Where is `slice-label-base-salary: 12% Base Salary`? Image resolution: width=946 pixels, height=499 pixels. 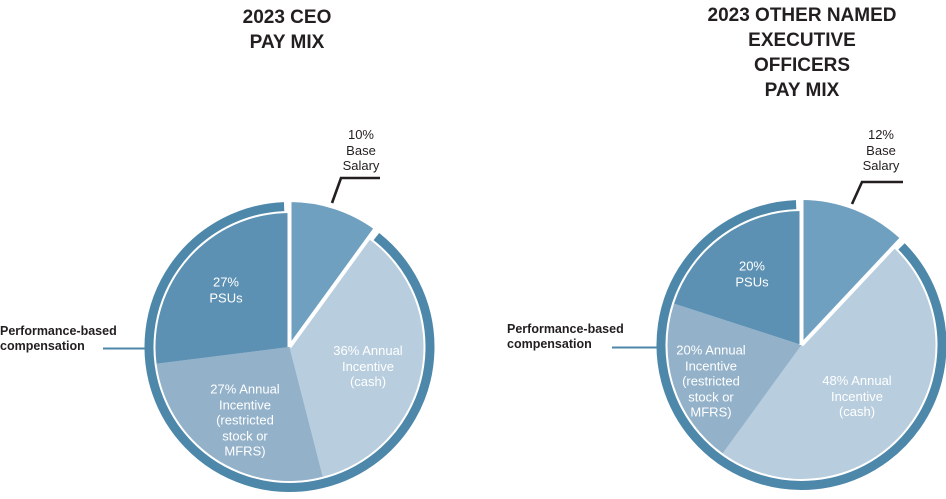 slice-label-base-salary: 12% Base Salary is located at coordinates (881, 150).